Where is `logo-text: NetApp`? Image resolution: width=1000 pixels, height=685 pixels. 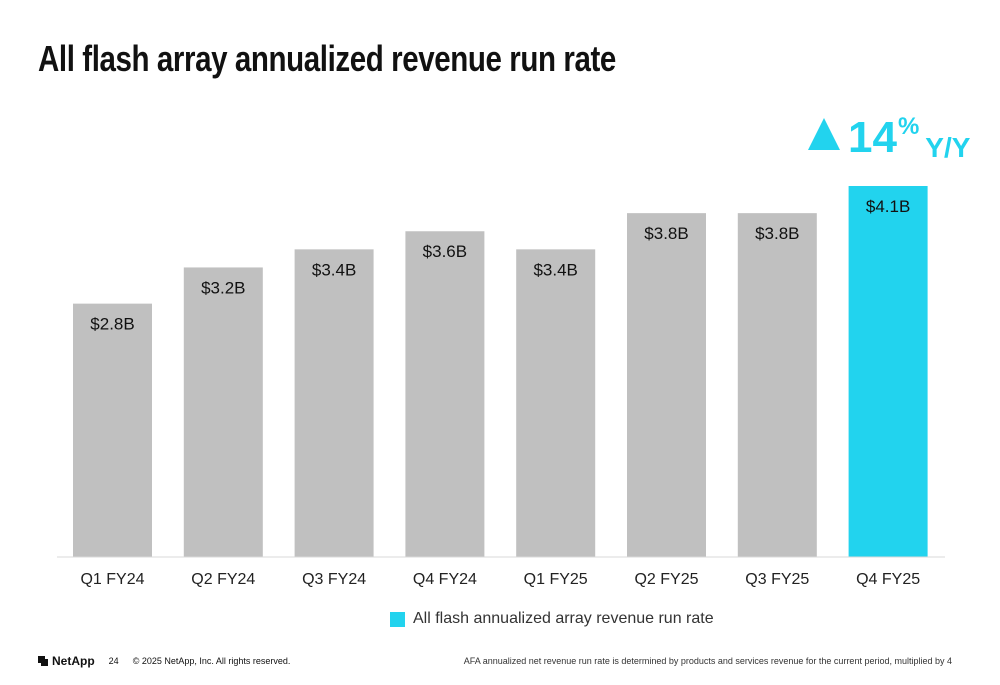
logo-text: NetApp is located at coordinates (73, 661).